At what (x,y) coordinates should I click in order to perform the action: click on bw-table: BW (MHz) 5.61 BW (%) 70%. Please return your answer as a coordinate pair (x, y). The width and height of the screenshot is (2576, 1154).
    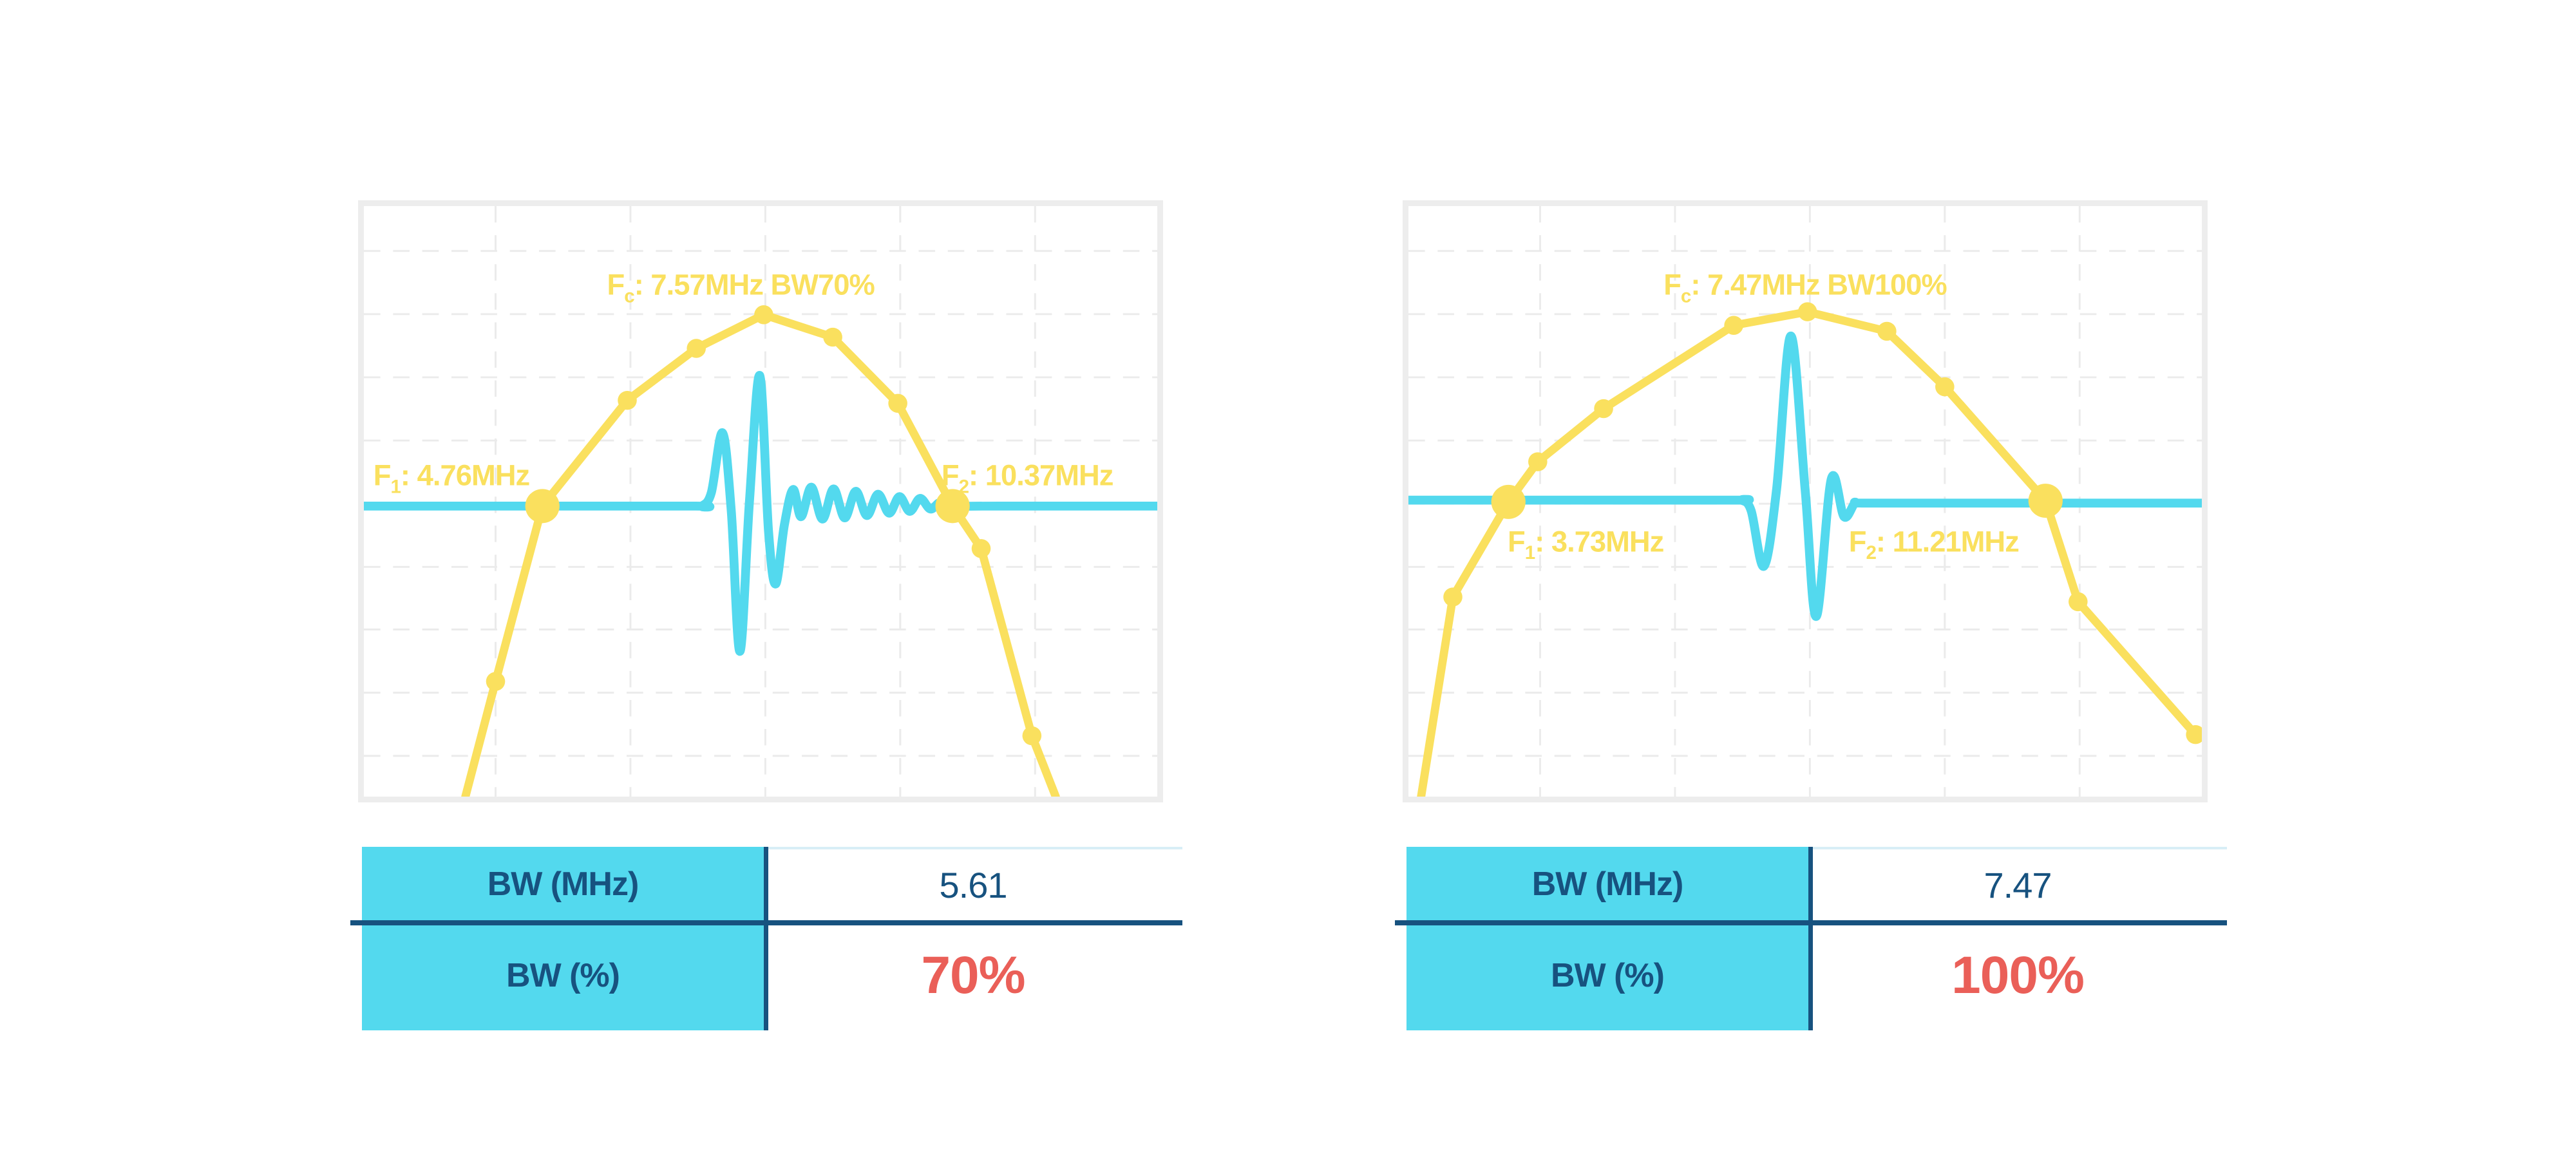
    Looking at the image, I should click on (766, 938).